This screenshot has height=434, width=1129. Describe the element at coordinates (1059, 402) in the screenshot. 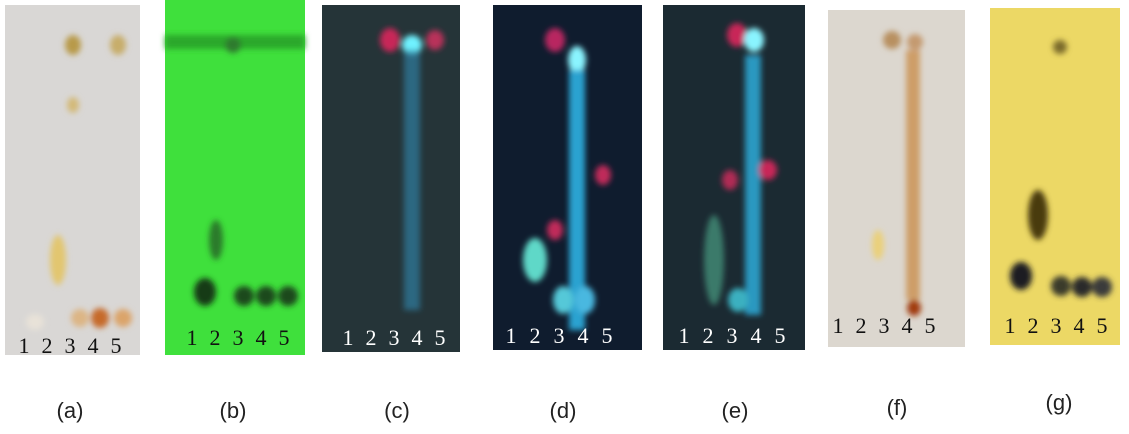

I see `panel-label: (g)` at that location.